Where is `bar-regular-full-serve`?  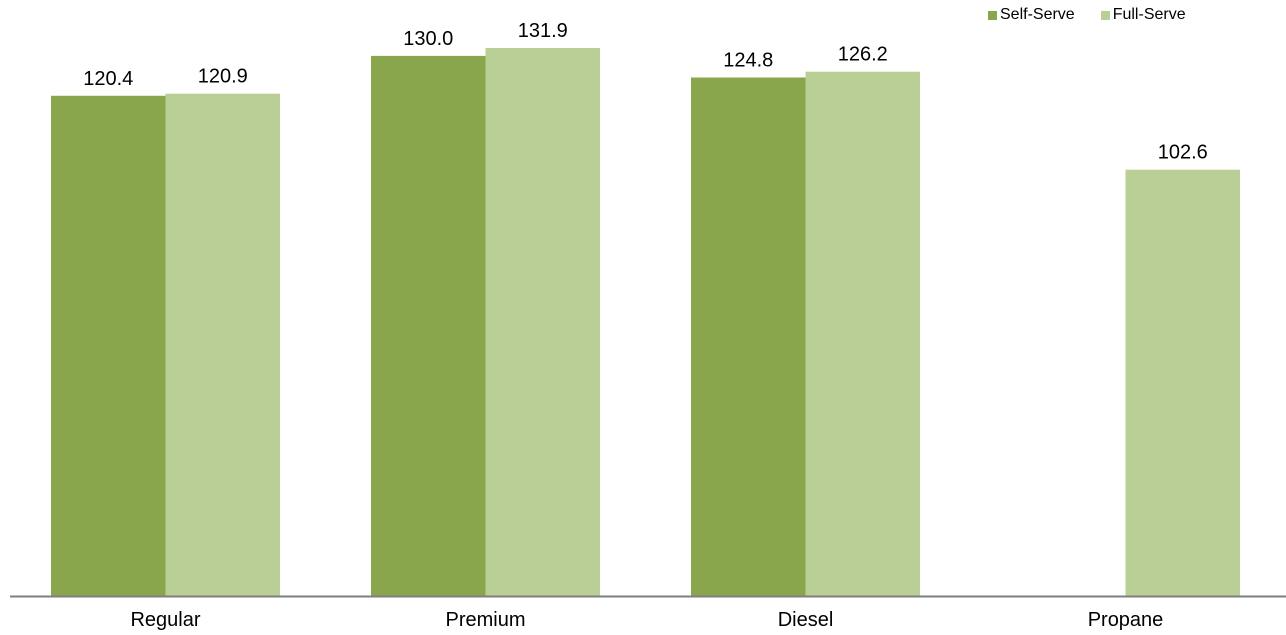 bar-regular-full-serve is located at coordinates (222, 344).